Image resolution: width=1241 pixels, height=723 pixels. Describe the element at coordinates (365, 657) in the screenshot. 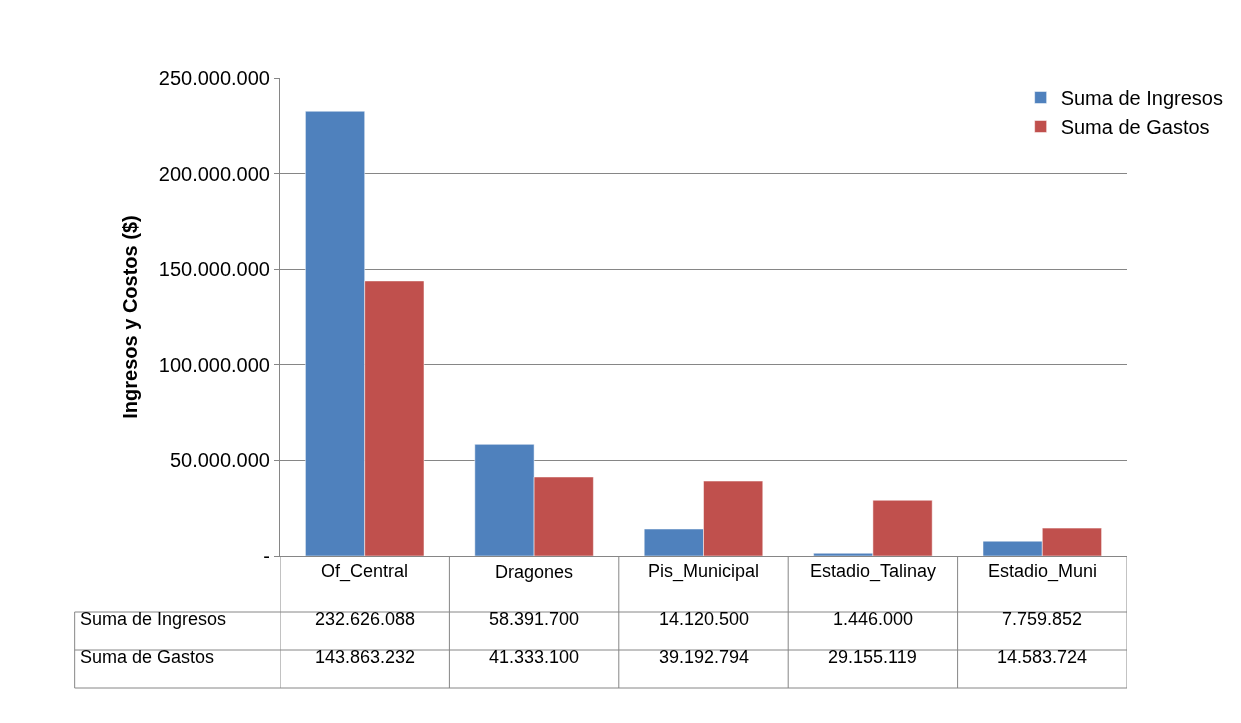

I see `data-label: 143.863.232` at that location.